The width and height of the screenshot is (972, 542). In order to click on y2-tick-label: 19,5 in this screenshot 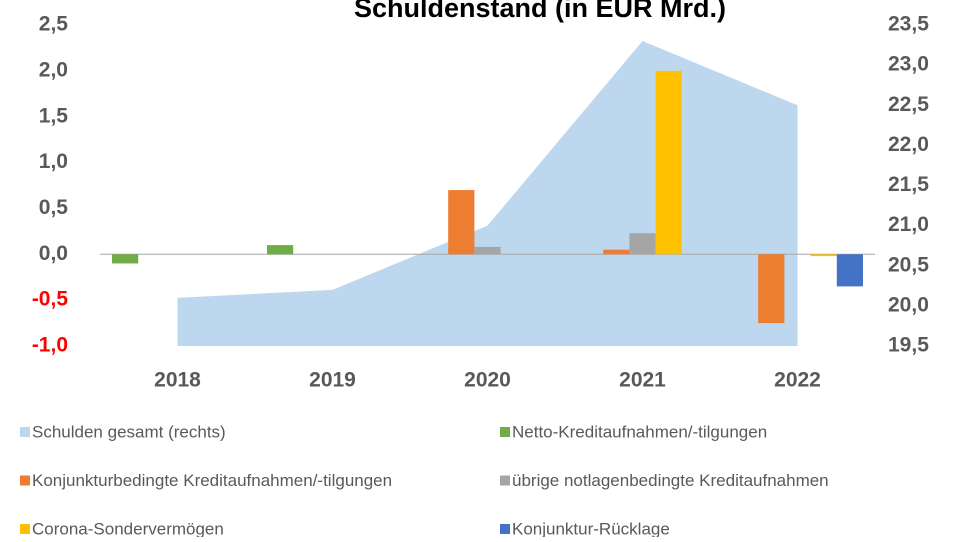, I will do `click(908, 345)`.